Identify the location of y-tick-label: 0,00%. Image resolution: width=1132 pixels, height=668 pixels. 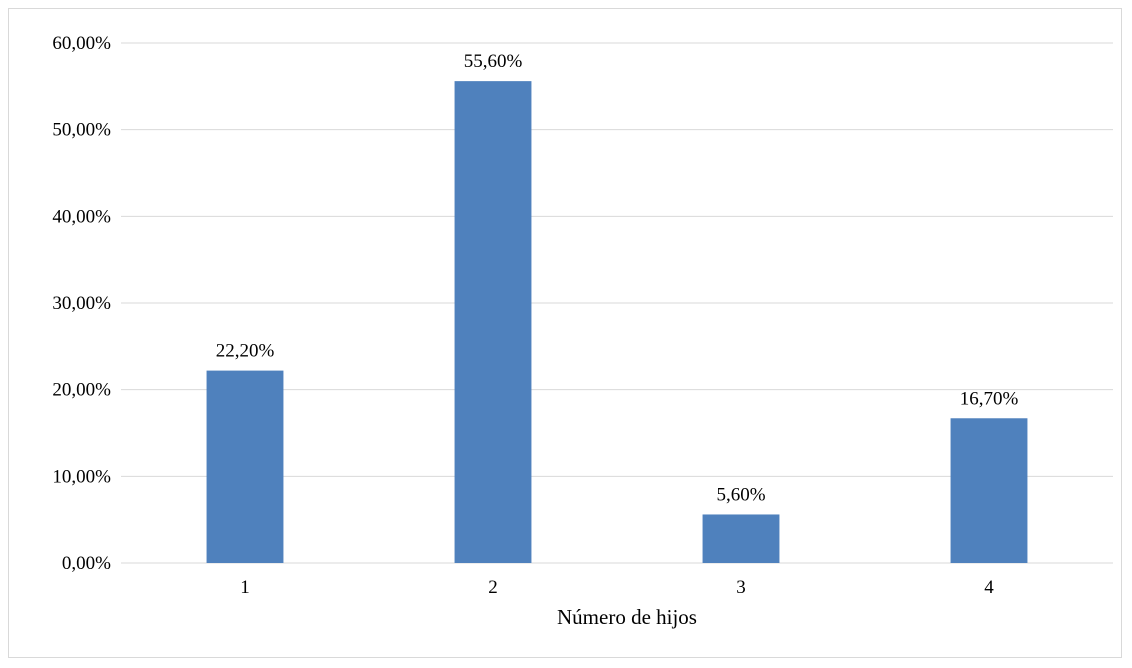
(86, 563).